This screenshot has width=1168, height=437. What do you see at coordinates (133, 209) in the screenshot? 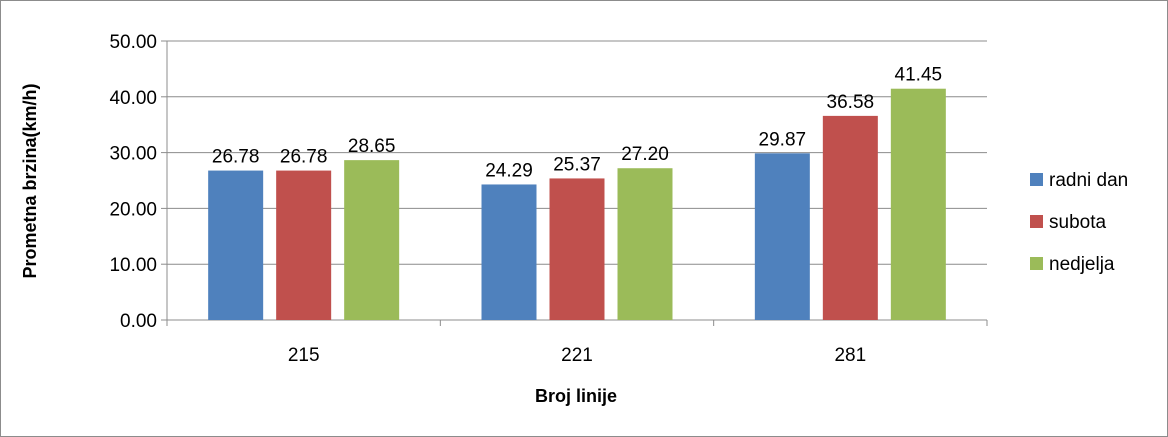
I see `y-tick-label: 20.00` at bounding box center [133, 209].